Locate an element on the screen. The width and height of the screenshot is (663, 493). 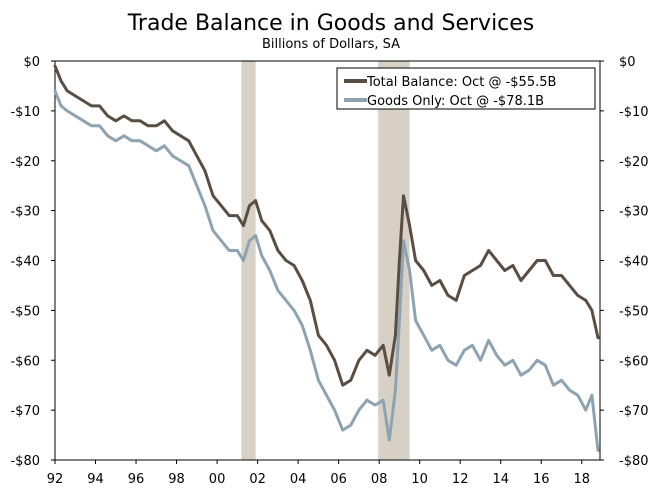
chart-title: Trade Balance in Goods and Services is located at coordinates (331, 23).